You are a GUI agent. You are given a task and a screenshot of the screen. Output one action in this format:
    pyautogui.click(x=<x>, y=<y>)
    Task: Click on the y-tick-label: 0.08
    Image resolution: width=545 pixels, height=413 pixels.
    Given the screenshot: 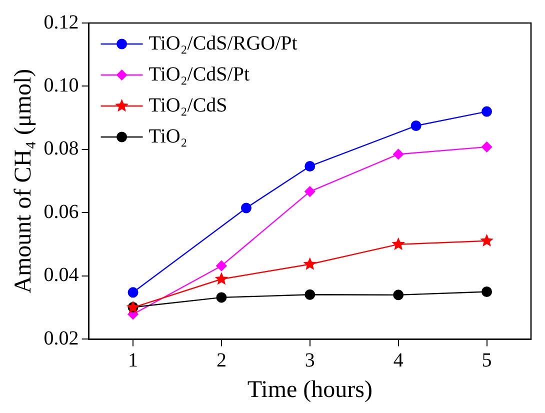 What is the action you would take?
    pyautogui.click(x=61, y=149)
    